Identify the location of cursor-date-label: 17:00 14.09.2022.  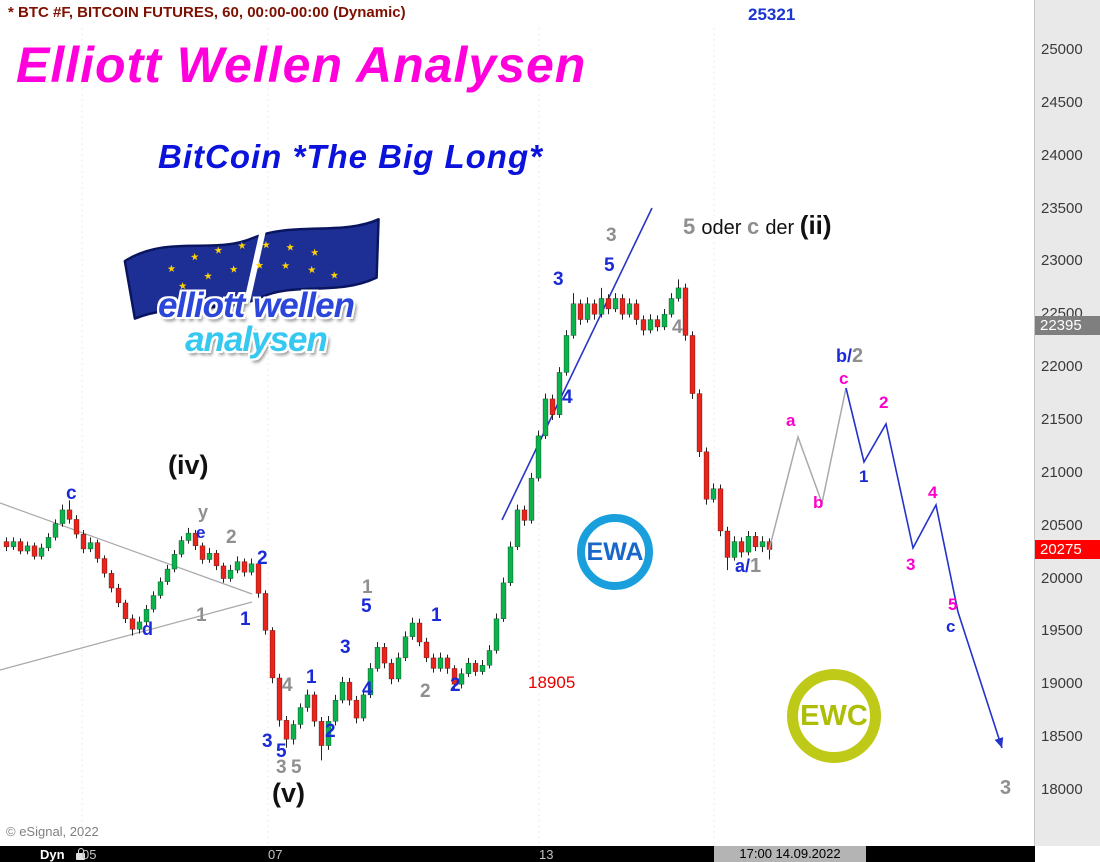
(790, 854).